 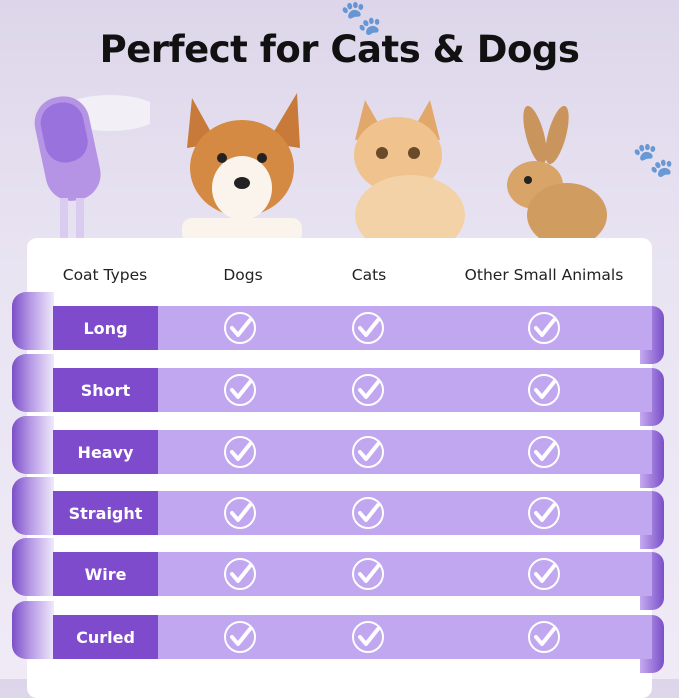 I want to click on cat-image, so click(x=409, y=177).